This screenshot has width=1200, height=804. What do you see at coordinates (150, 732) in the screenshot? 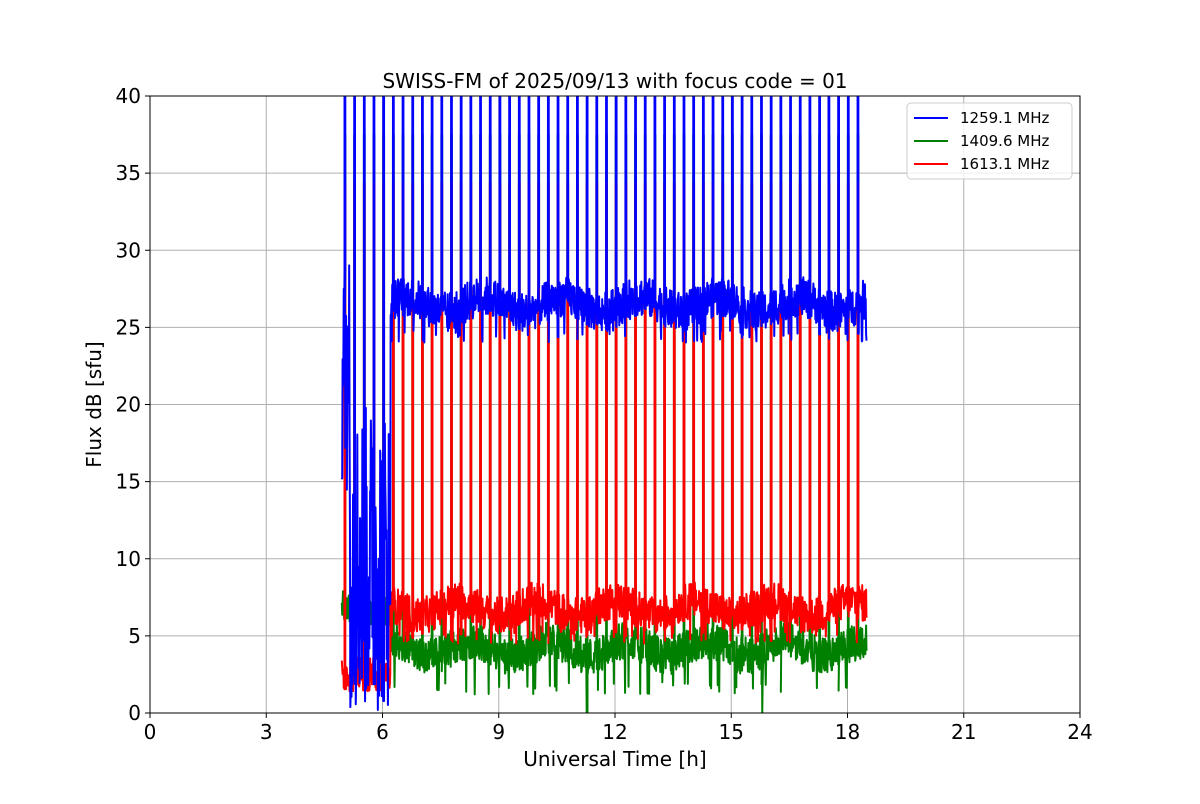
I see `x-tick-label: 0` at bounding box center [150, 732].